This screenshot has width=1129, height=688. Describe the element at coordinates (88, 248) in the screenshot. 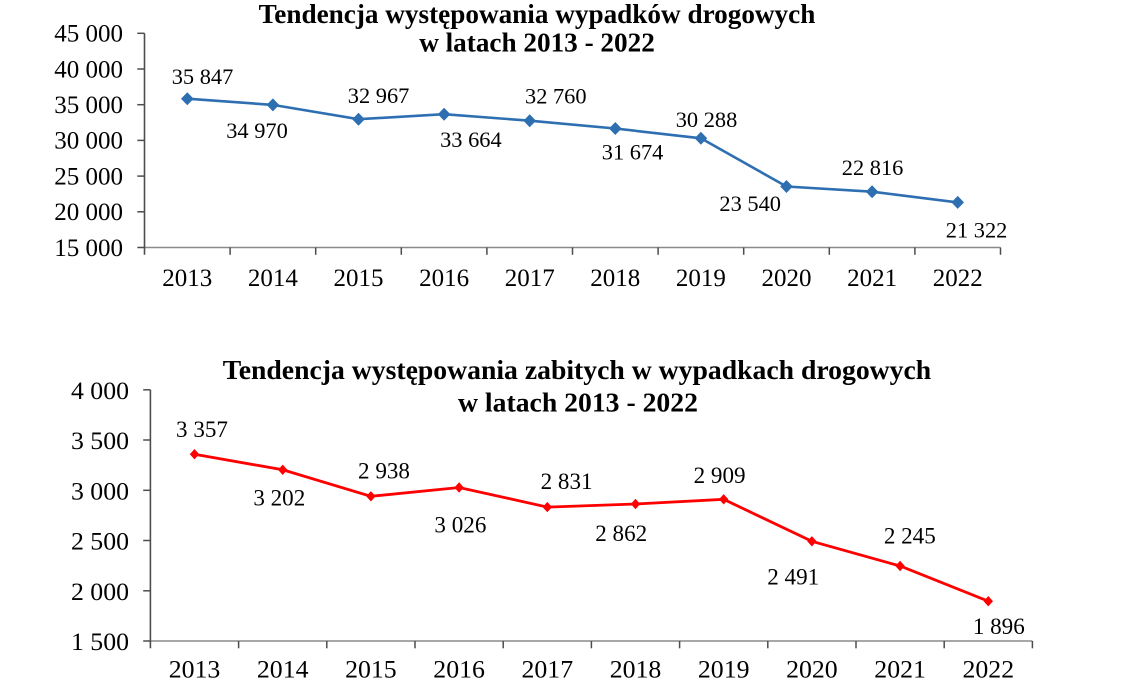

I see `svg-text: 15 000` at that location.